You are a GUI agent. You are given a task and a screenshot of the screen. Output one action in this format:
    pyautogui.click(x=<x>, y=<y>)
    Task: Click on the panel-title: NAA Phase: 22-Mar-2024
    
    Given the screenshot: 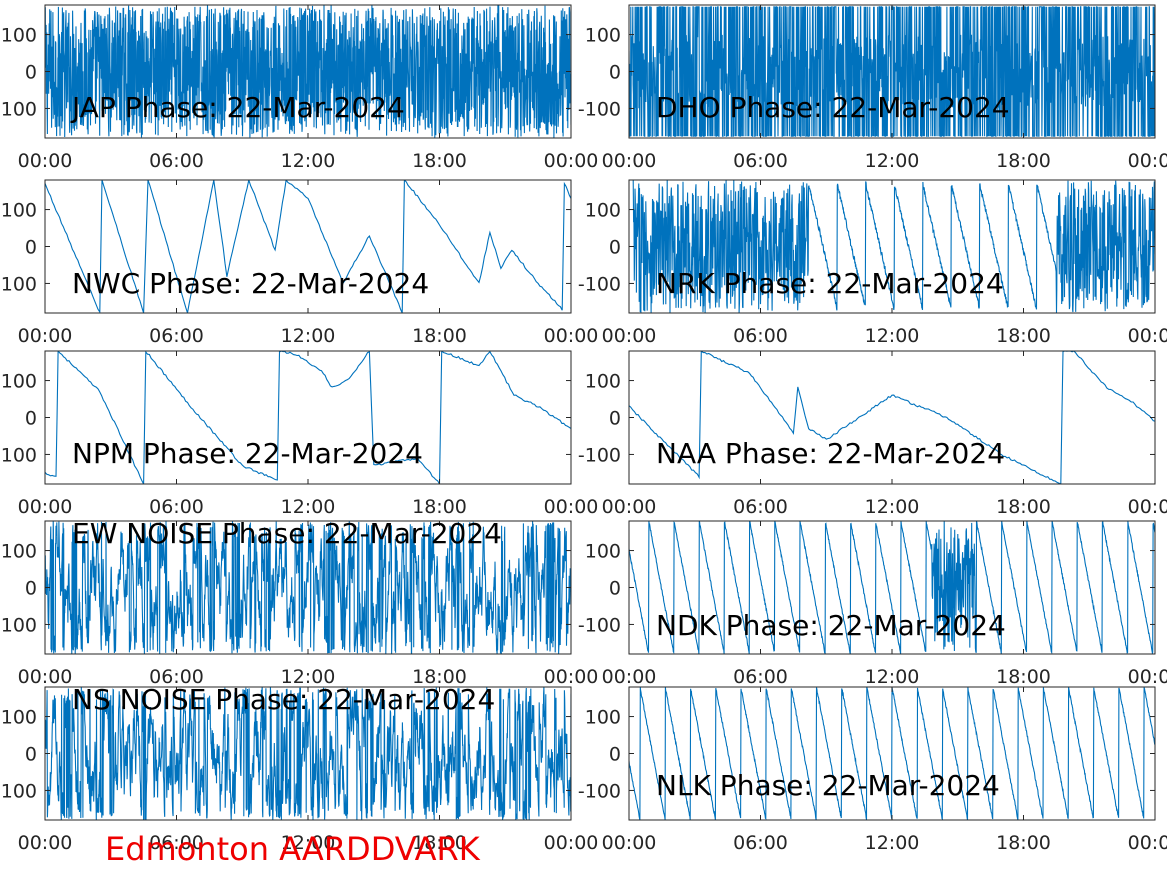 What is the action you would take?
    pyautogui.click(x=830, y=453)
    